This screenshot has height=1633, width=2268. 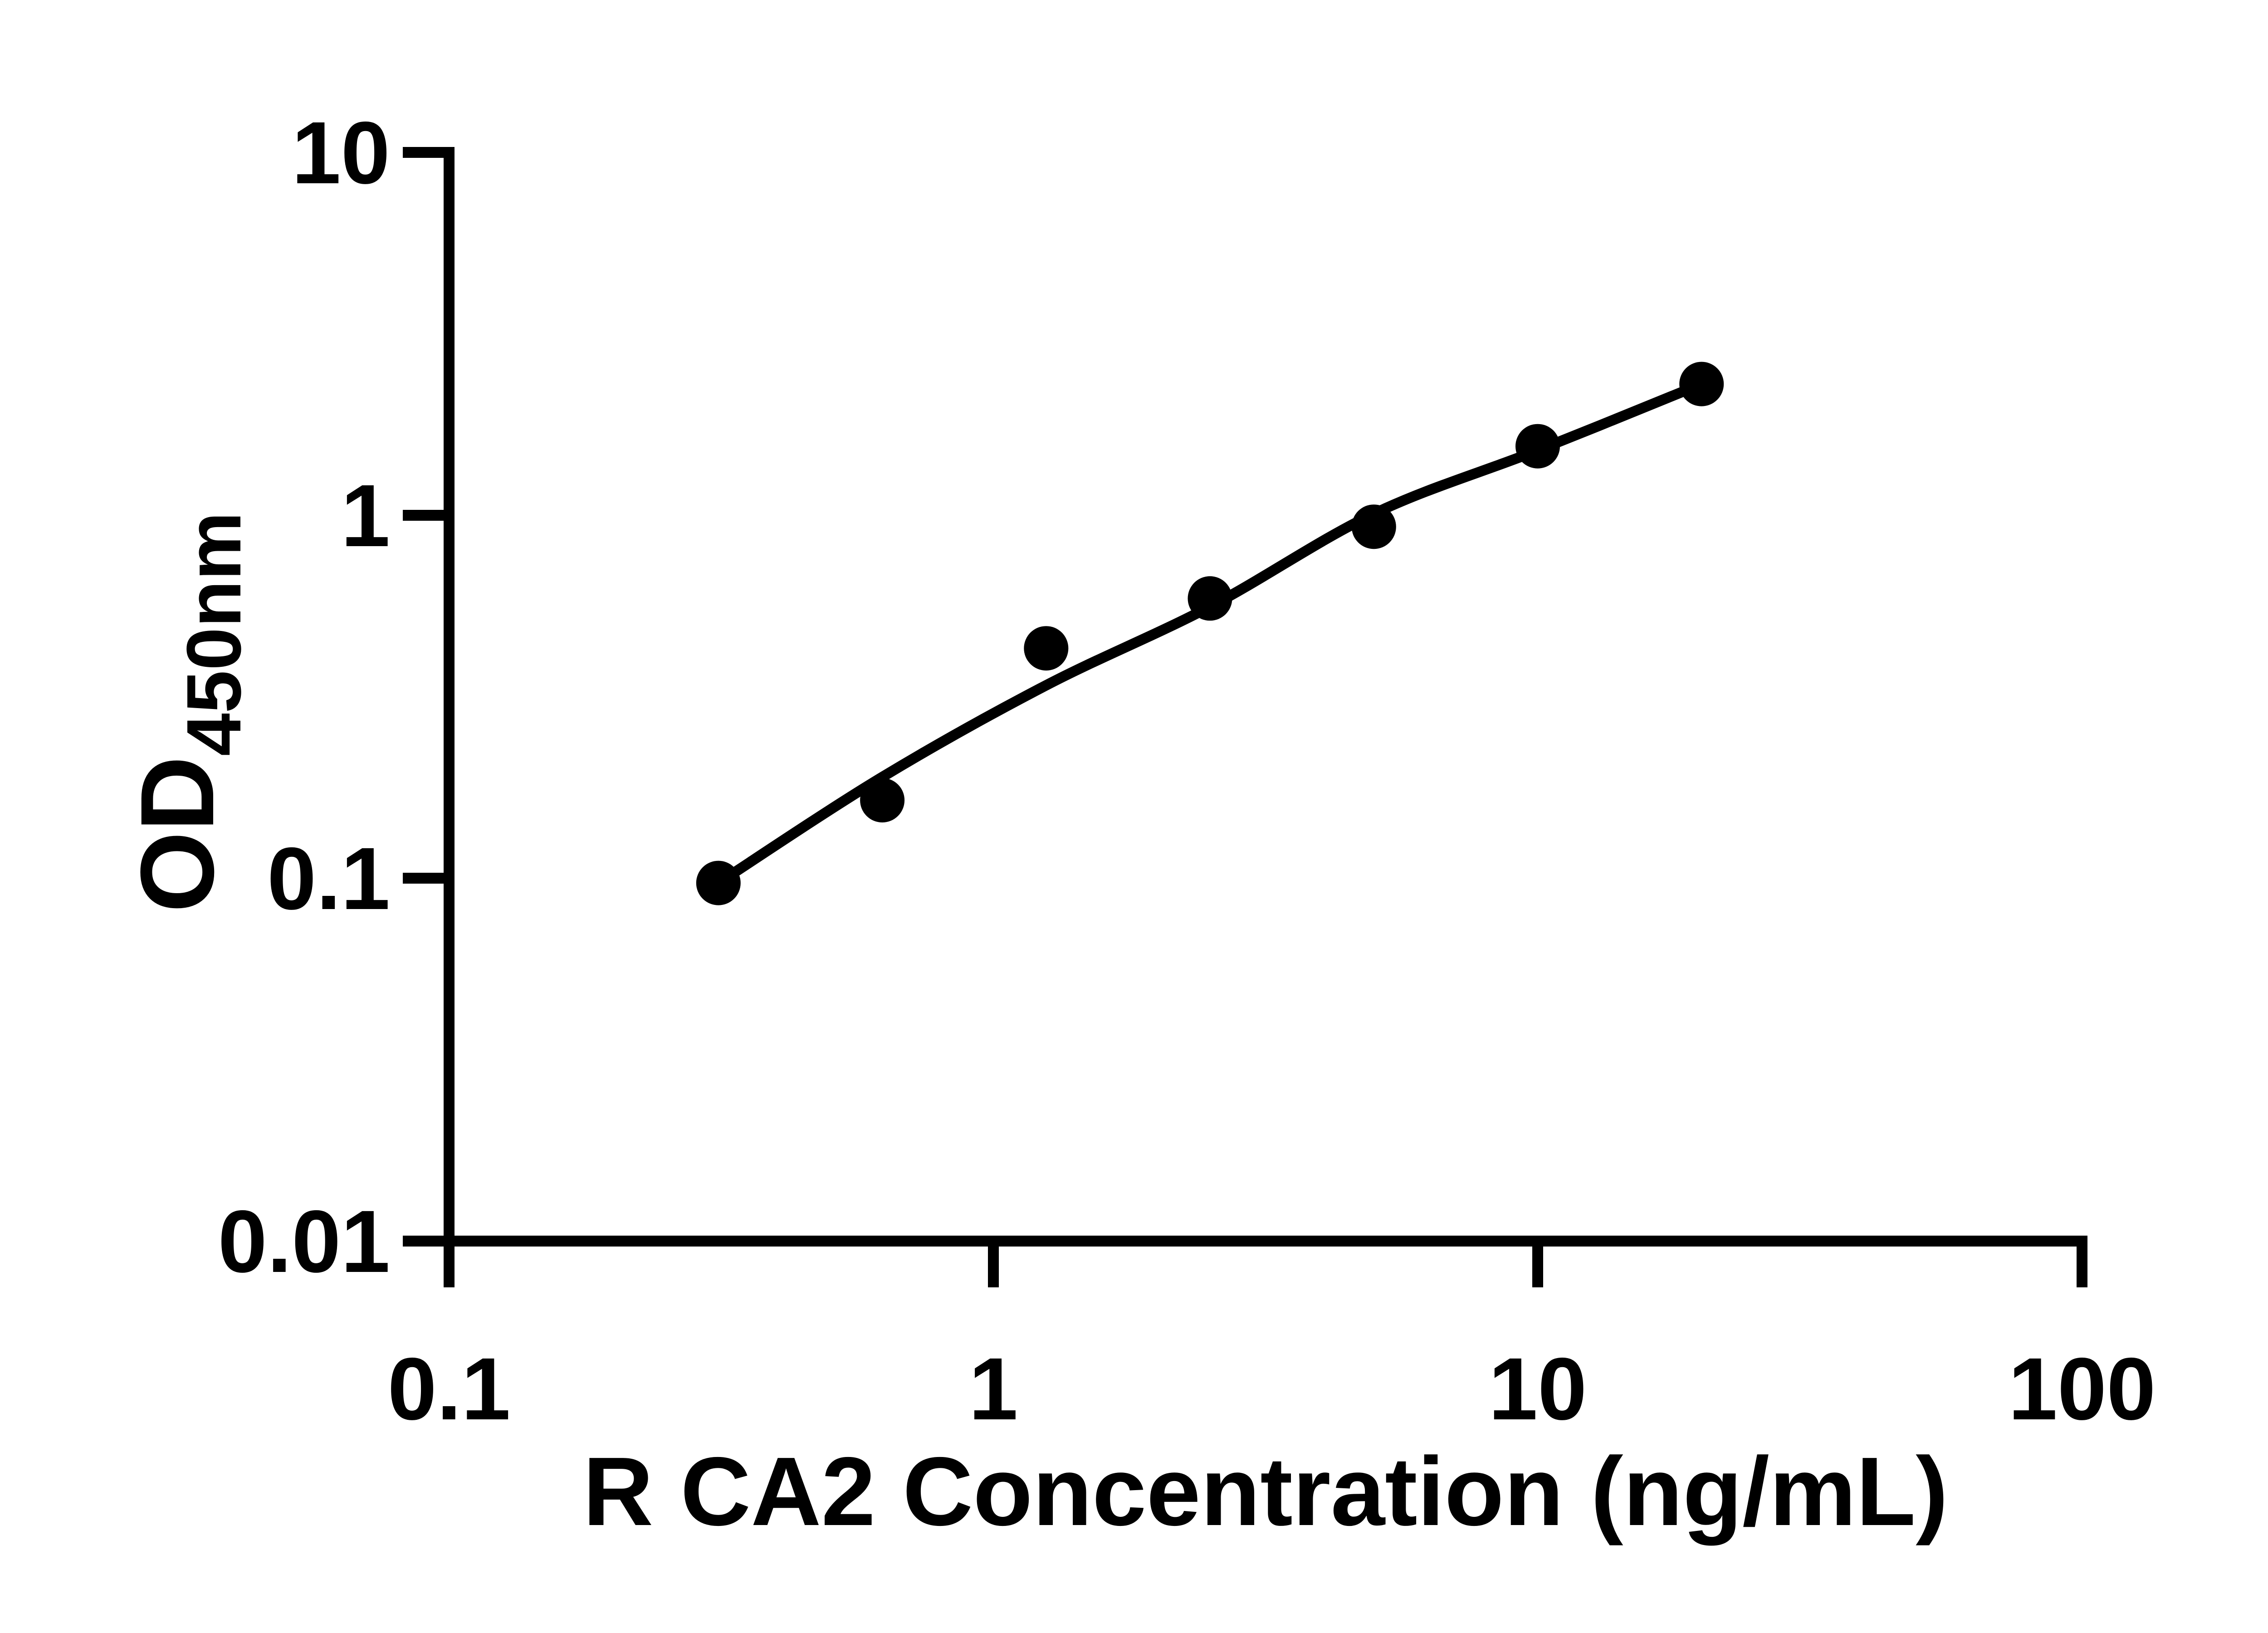 What do you see at coordinates (366, 515) in the screenshot?
I see `y-tick-label: 1` at bounding box center [366, 515].